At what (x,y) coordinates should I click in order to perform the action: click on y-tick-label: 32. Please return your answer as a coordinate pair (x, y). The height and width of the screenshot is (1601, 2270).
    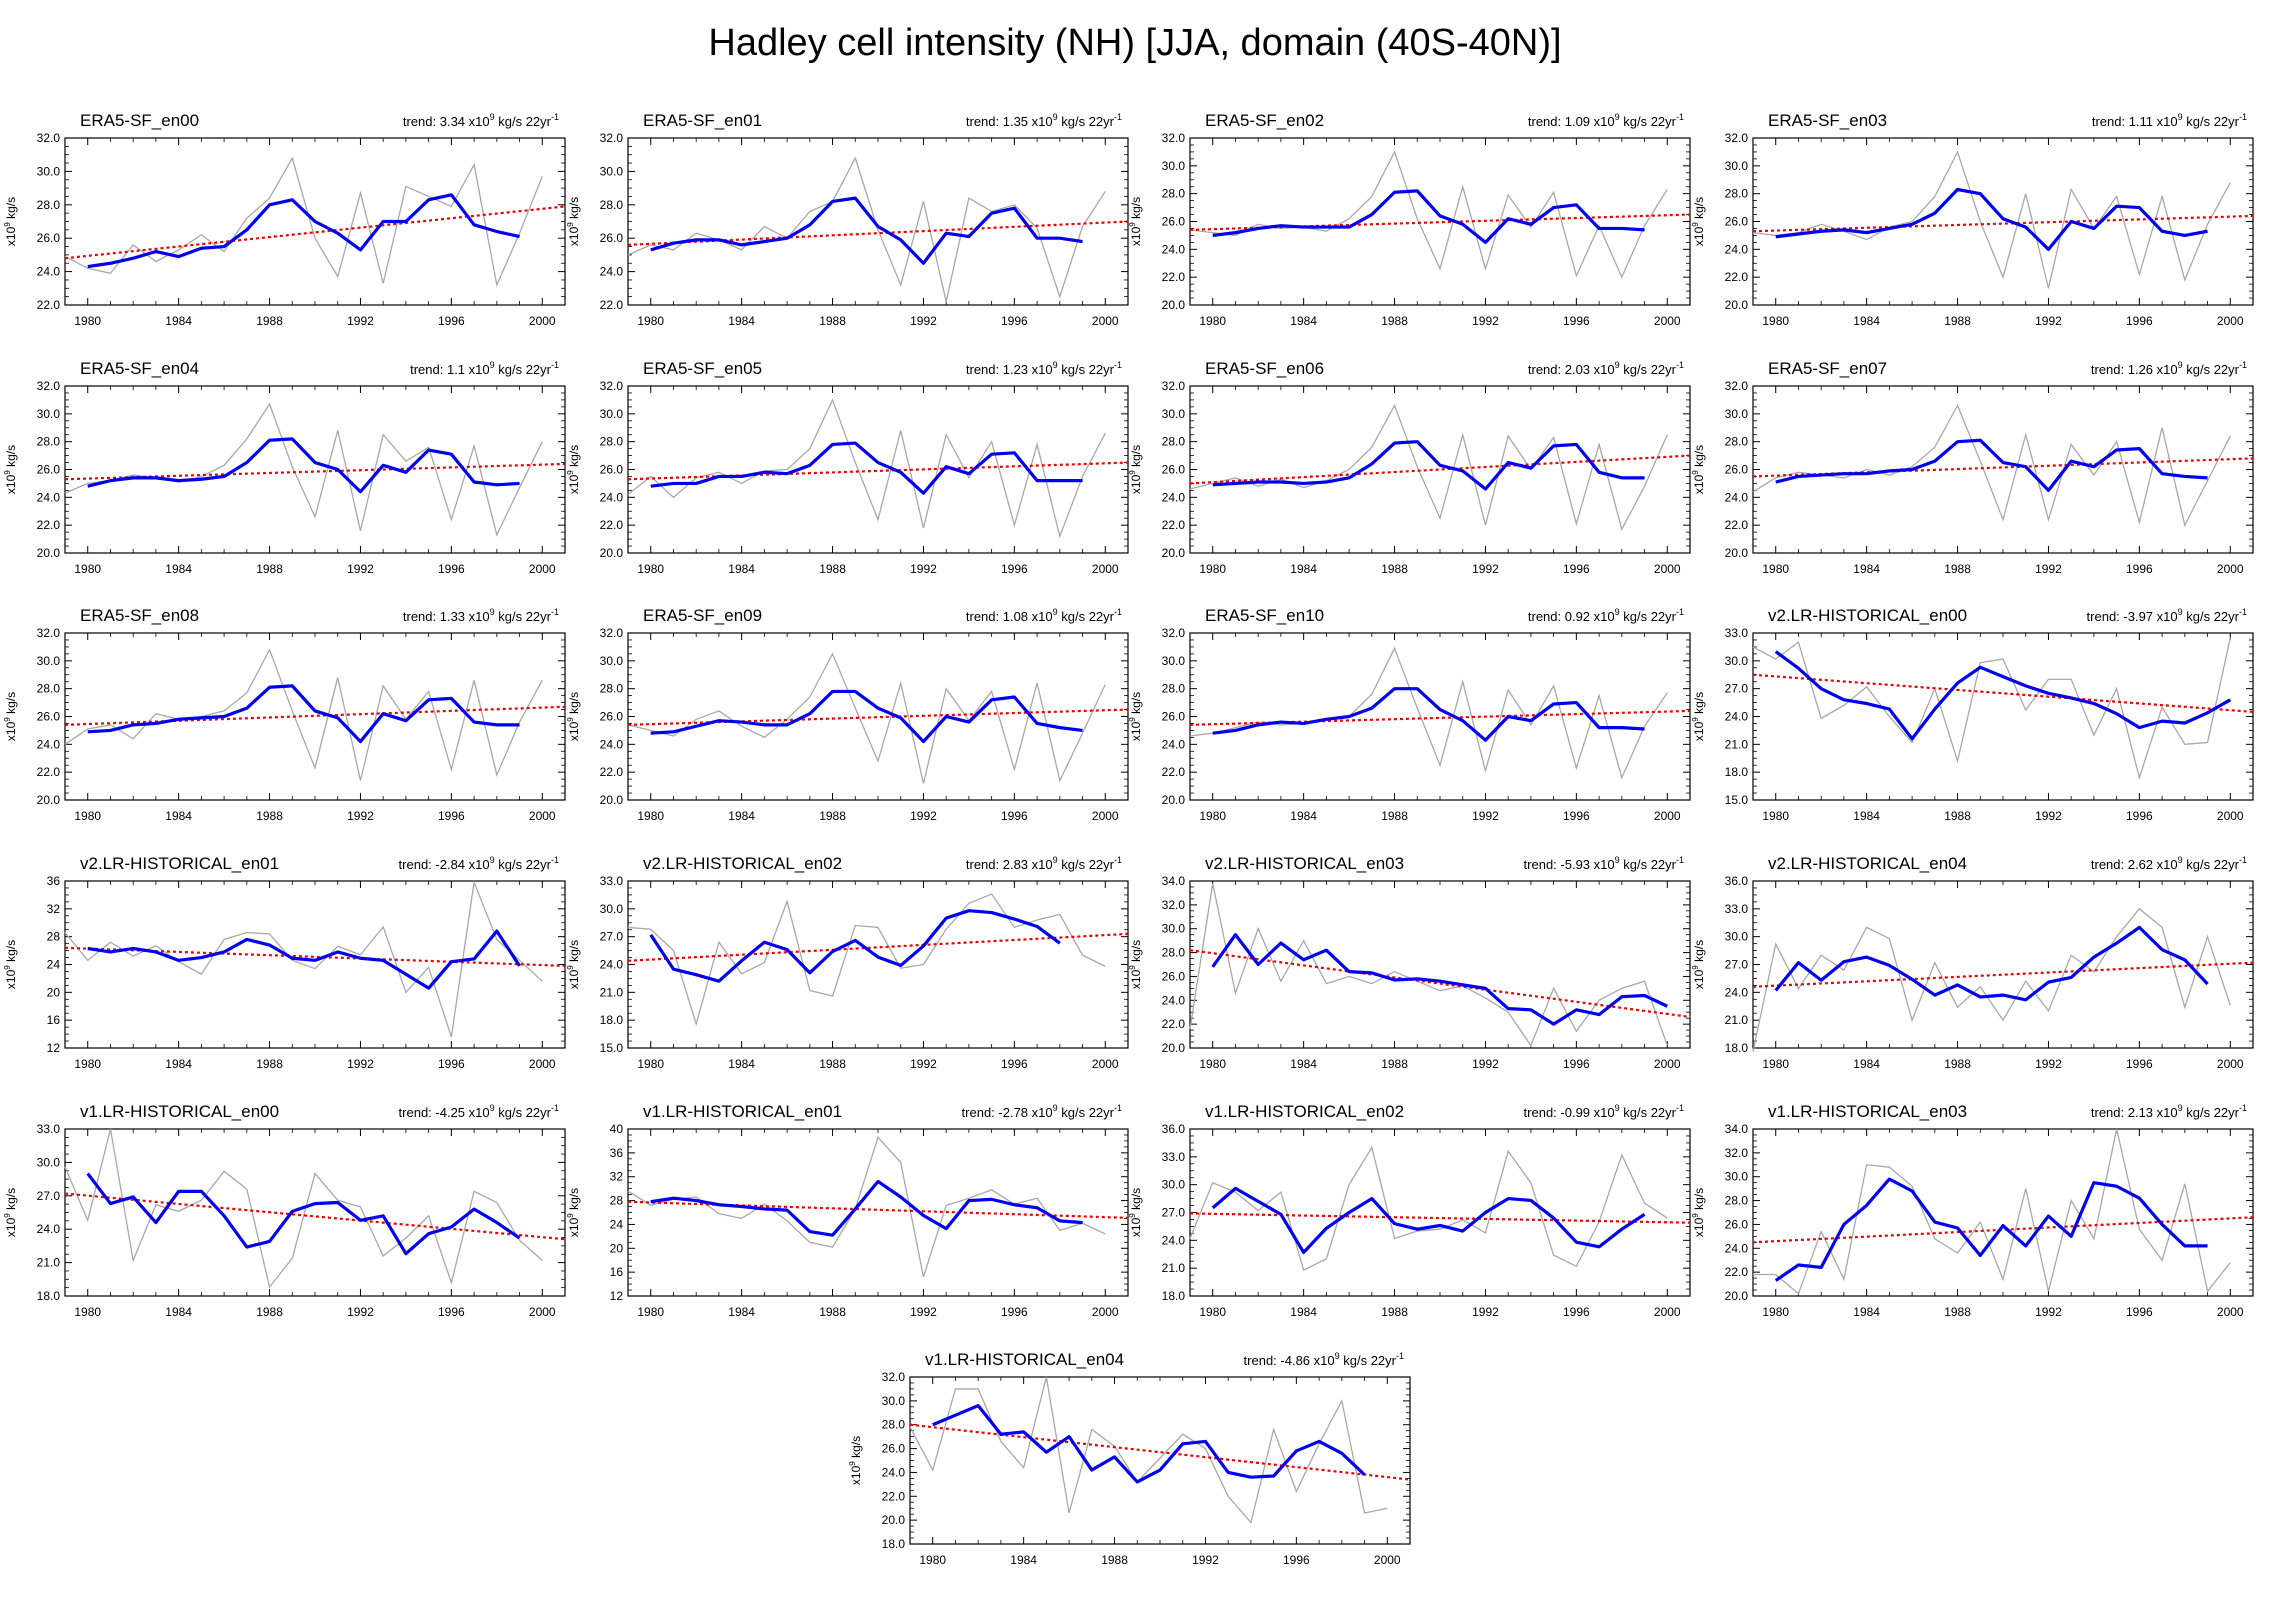
    Looking at the image, I should click on (617, 1177).